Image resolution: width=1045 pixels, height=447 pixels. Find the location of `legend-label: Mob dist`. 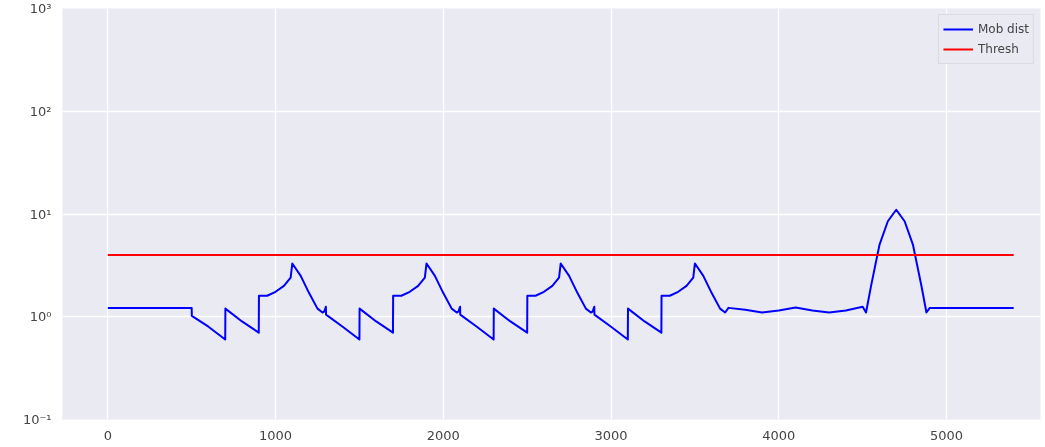

legend-label: Mob dist is located at coordinates (1003, 29).